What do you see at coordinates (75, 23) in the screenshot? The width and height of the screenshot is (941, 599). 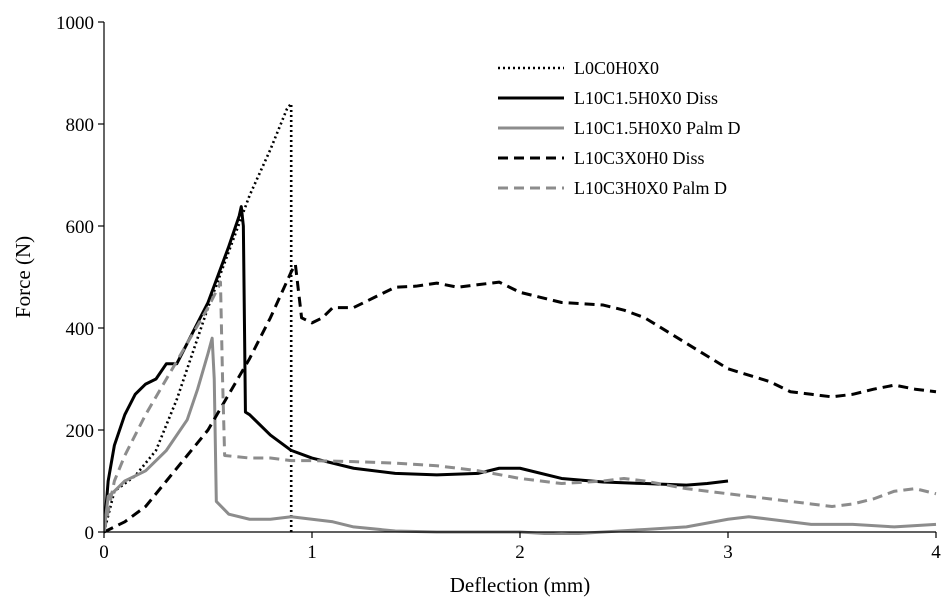 I see `y-tick-label: 1000` at bounding box center [75, 23].